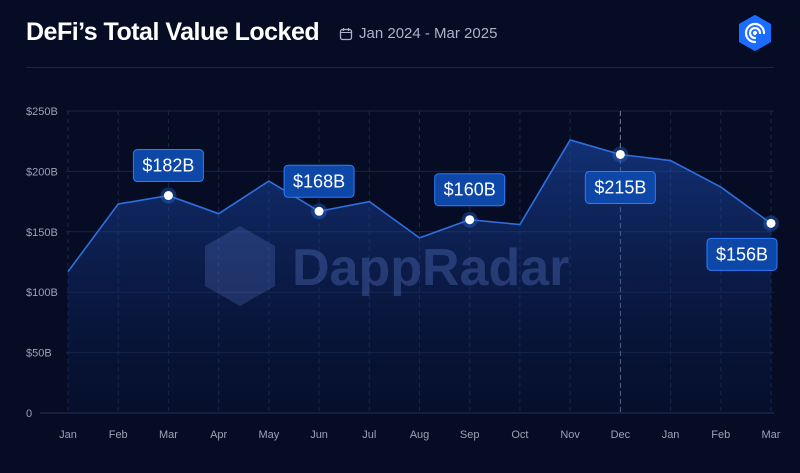 The image size is (800, 473). What do you see at coordinates (346, 33) in the screenshot?
I see `calendar-icon` at bounding box center [346, 33].